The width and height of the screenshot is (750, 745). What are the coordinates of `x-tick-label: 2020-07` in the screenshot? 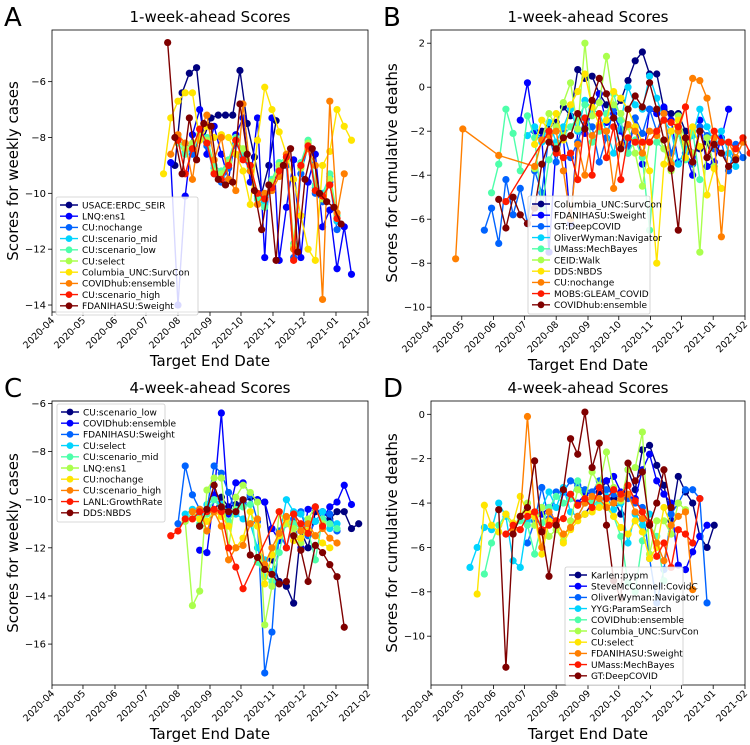 It's located at (512, 337).